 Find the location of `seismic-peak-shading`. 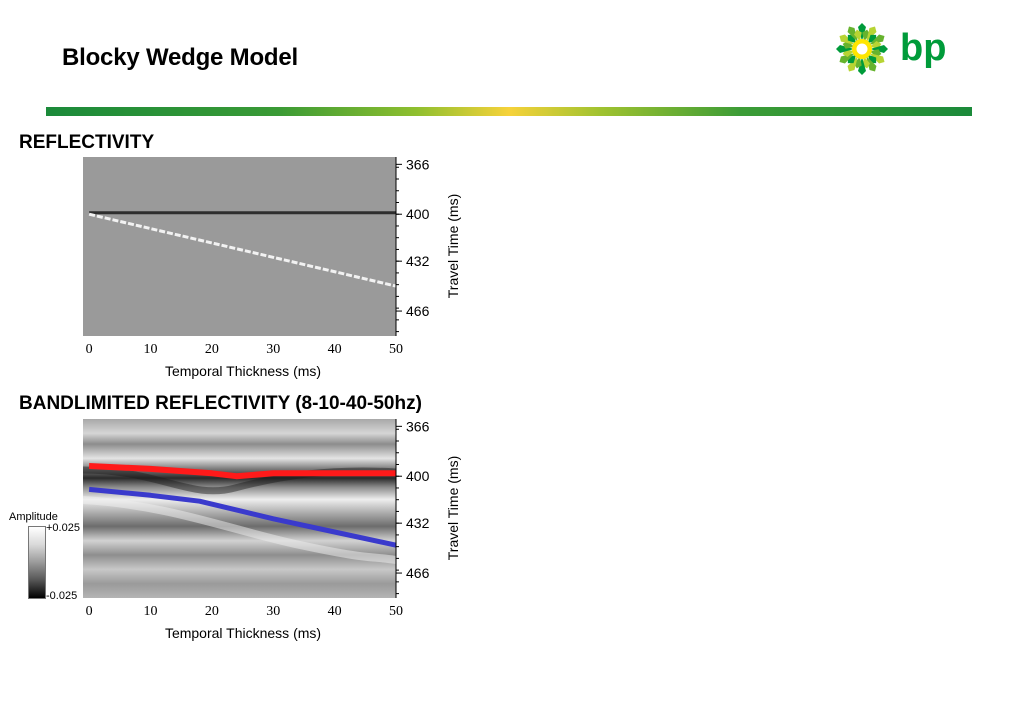

seismic-peak-shading is located at coordinates (239, 530).